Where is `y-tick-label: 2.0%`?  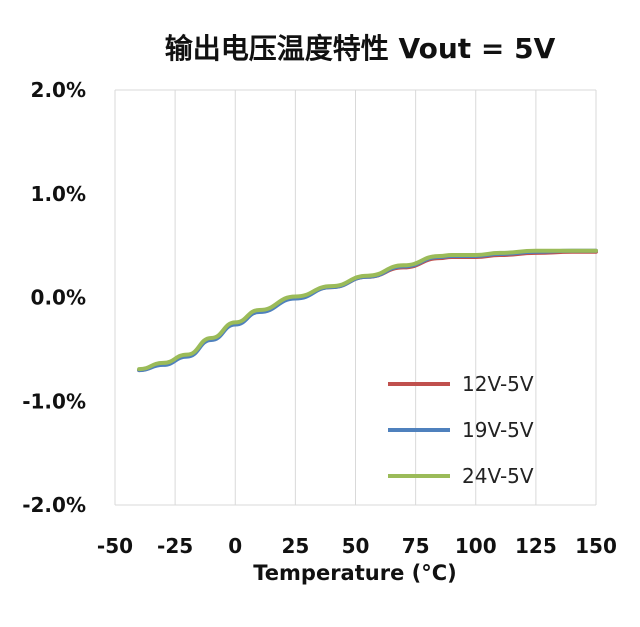 y-tick-label: 2.0% is located at coordinates (58, 90).